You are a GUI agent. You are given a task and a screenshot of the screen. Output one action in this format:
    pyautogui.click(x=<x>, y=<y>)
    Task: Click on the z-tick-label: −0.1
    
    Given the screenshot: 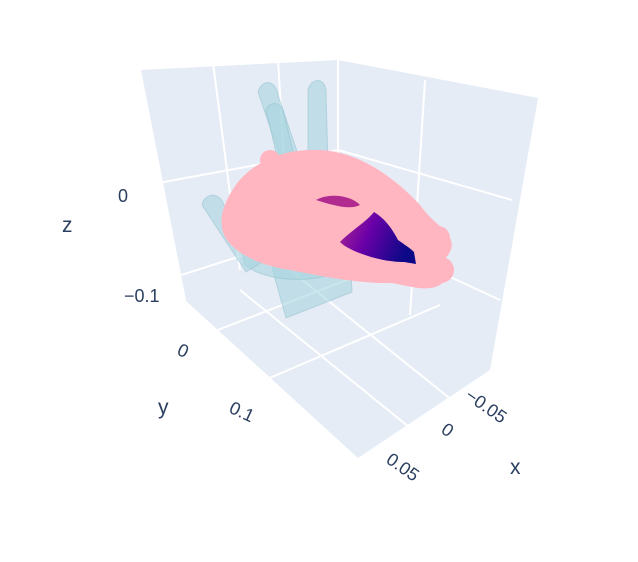 What is the action you would take?
    pyautogui.click(x=142, y=296)
    